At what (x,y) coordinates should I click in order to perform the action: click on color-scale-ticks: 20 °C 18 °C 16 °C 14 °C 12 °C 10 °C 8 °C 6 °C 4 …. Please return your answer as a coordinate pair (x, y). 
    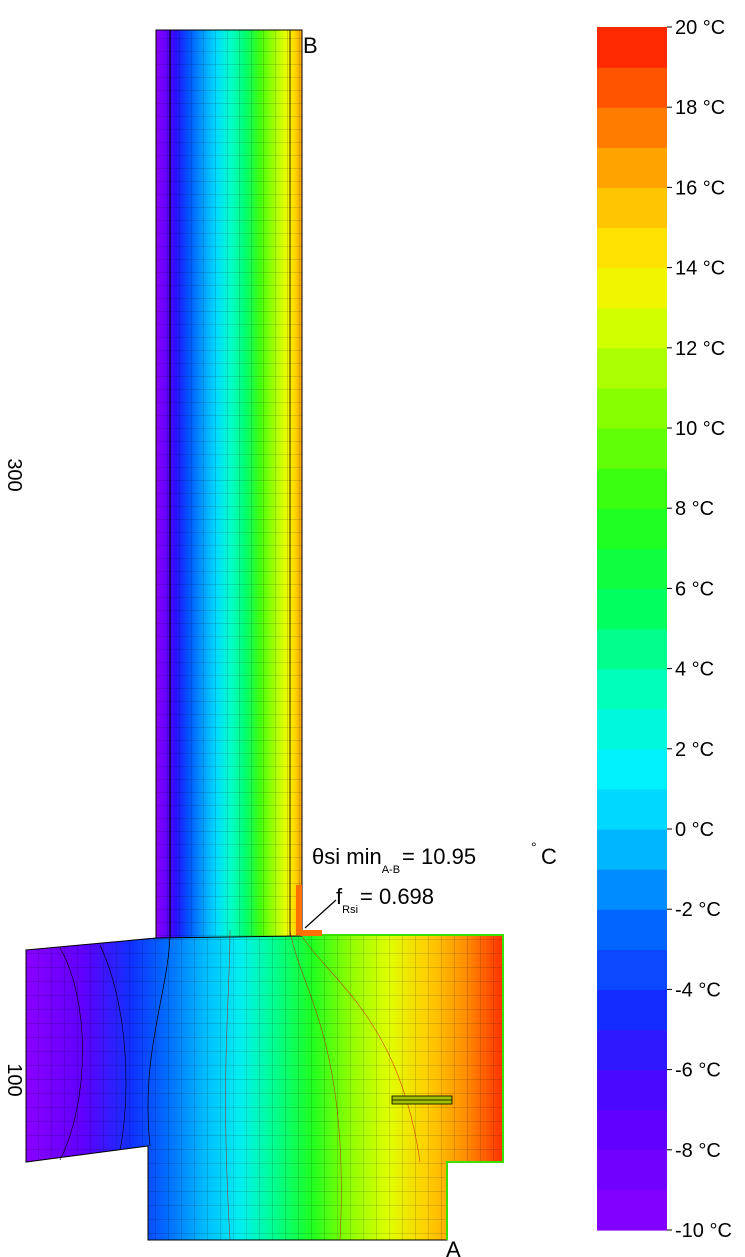
    Looking at the image, I should click on (699, 629).